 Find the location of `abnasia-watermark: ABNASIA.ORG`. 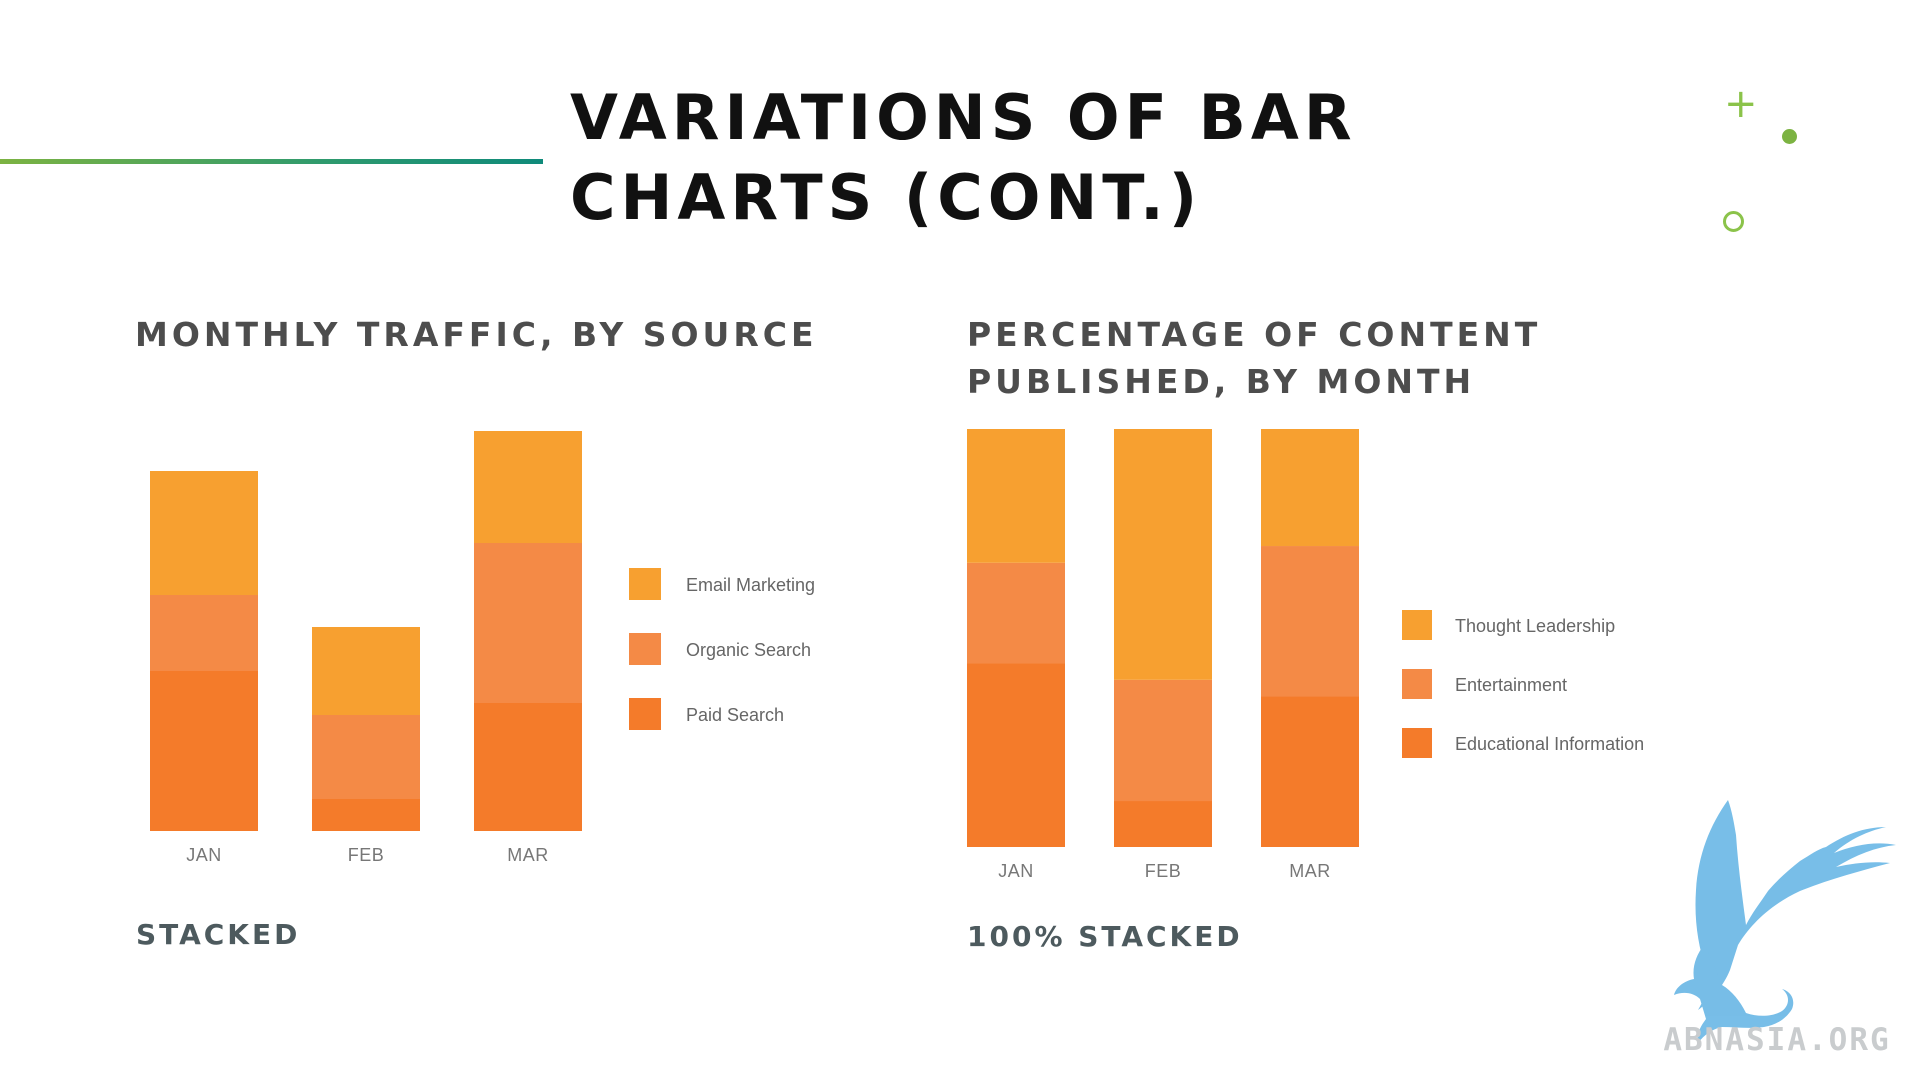

abnasia-watermark: ABNASIA.ORG is located at coordinates (1779, 928).